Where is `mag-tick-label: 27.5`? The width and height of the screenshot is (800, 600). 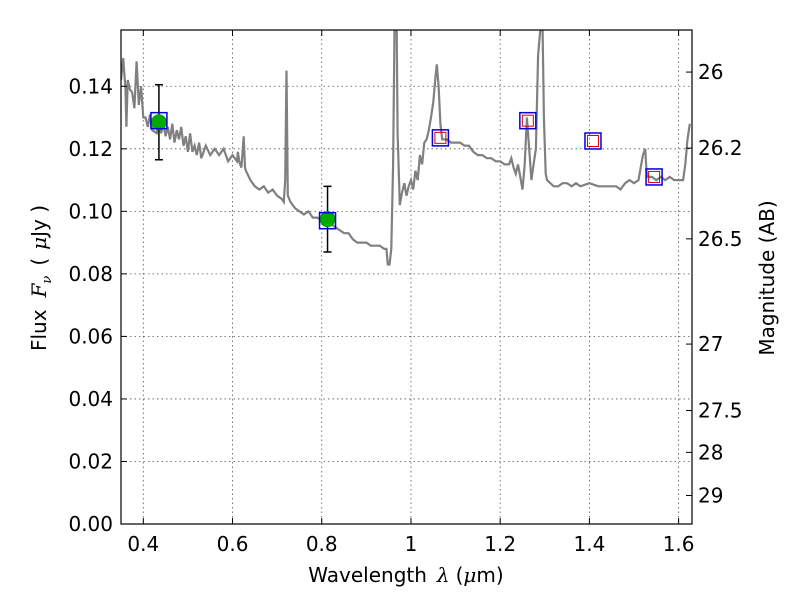 mag-tick-label: 27.5 is located at coordinates (720, 410).